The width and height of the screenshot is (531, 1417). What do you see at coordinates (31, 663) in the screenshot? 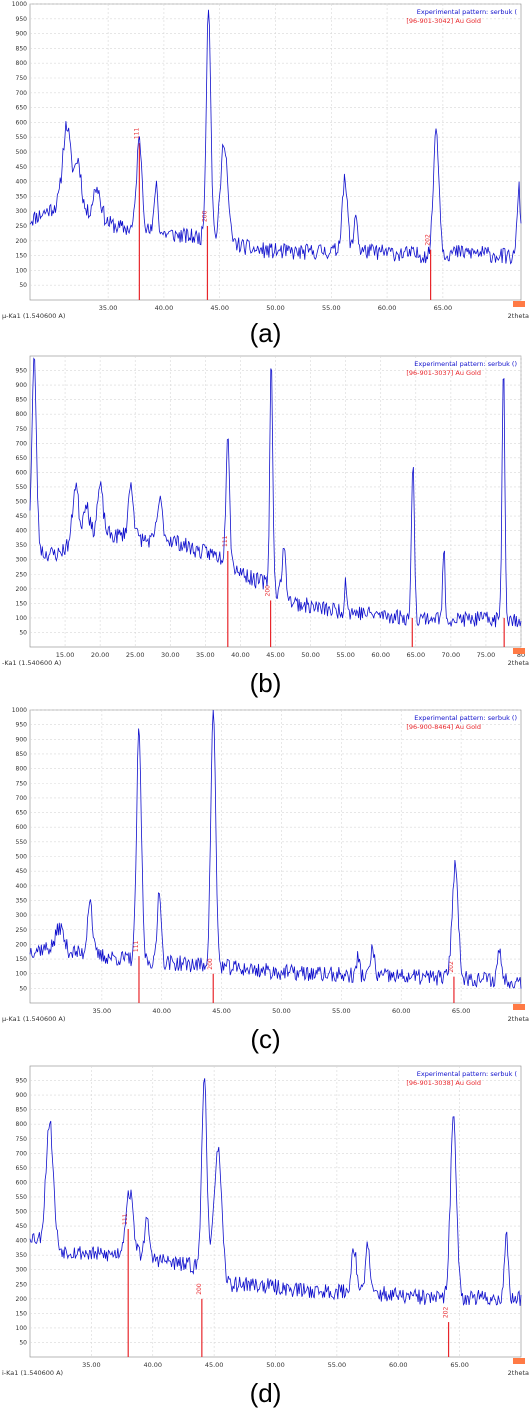
I see `wavelength-label: -Ka1 (1.540600 A)` at bounding box center [31, 663].